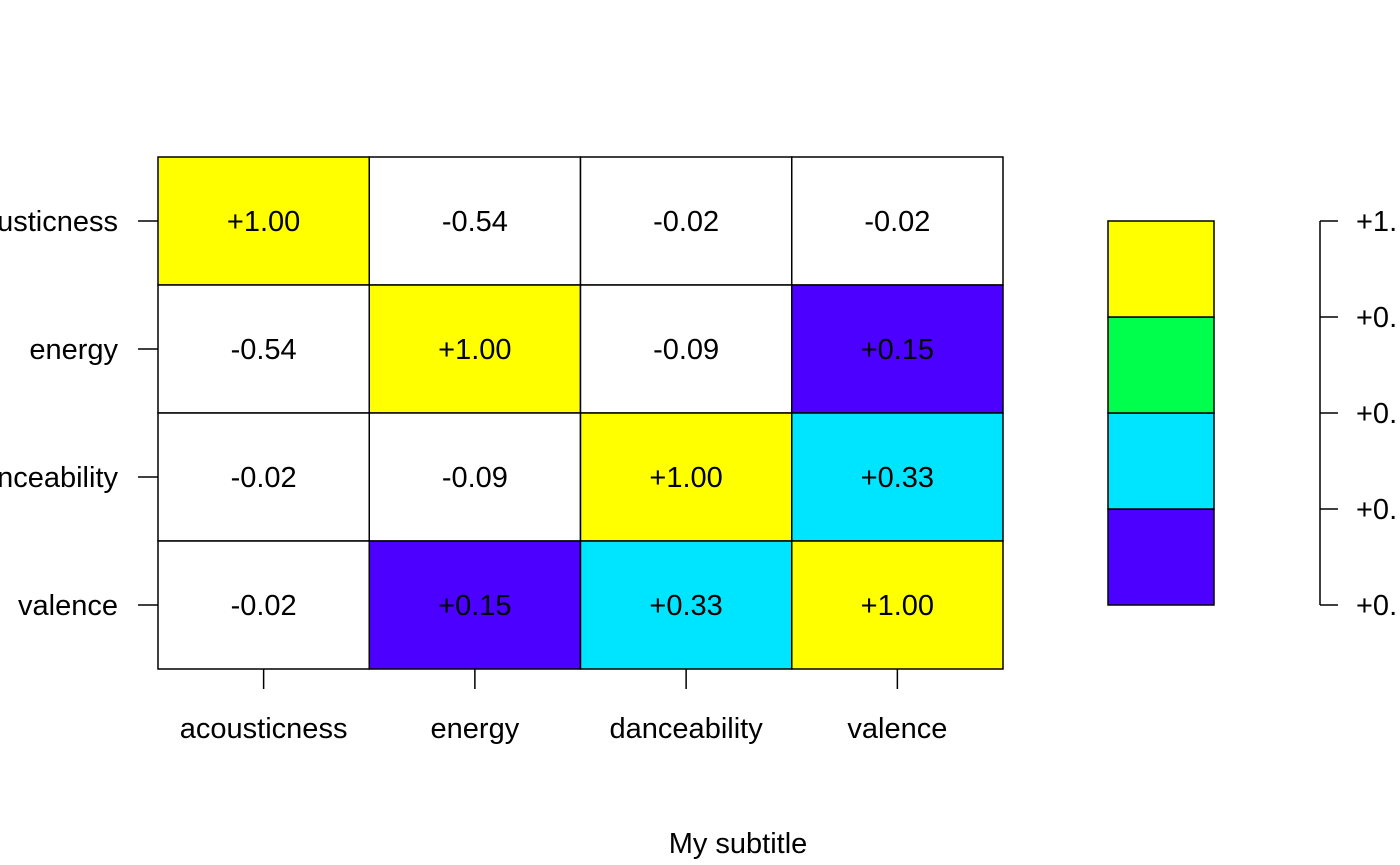 Image resolution: width=1400 pixels, height=865 pixels. Describe the element at coordinates (68, 606) in the screenshot. I see `row-axis-label: valence` at that location.